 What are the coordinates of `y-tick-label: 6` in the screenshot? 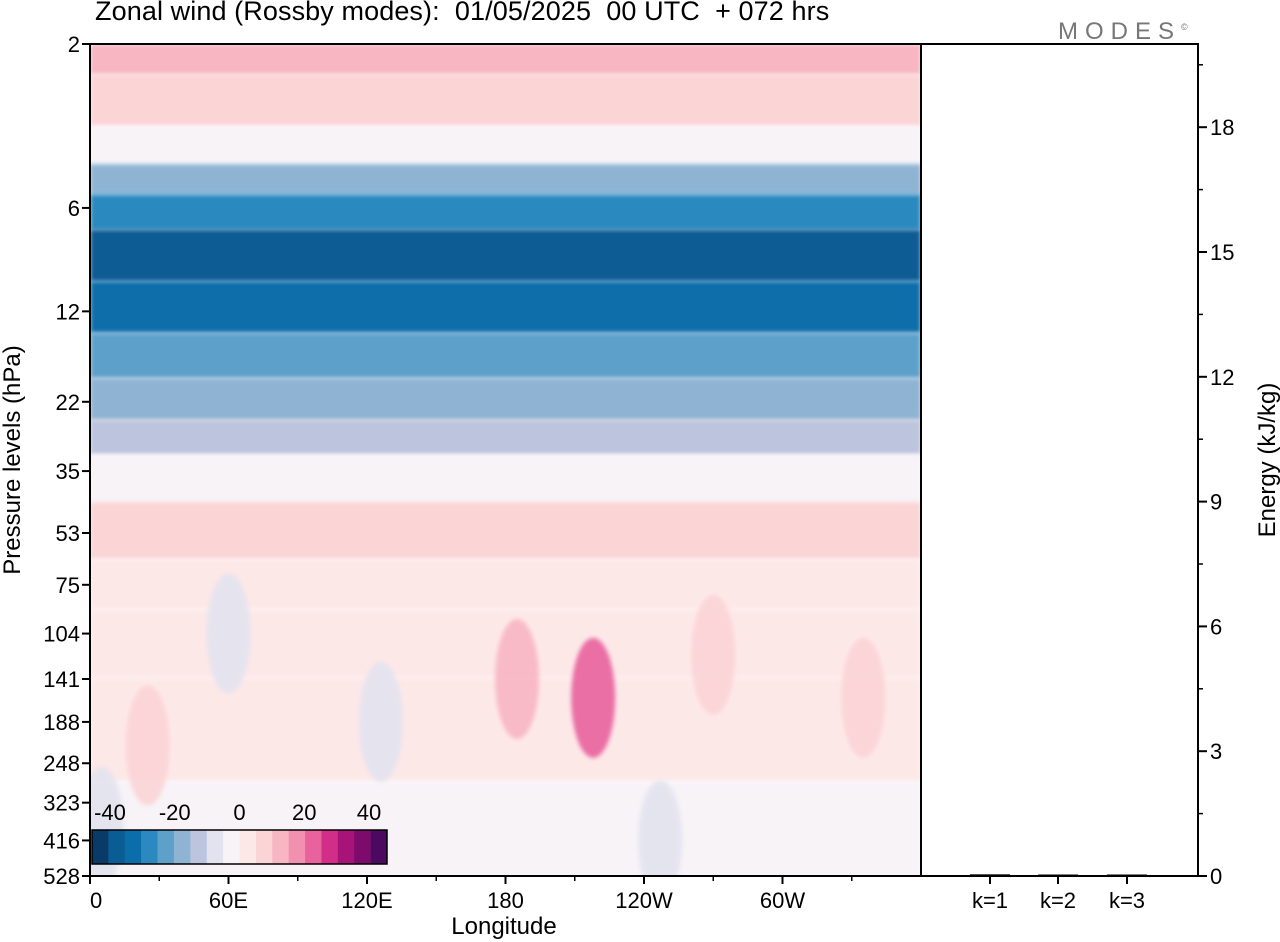 It's located at (74, 208).